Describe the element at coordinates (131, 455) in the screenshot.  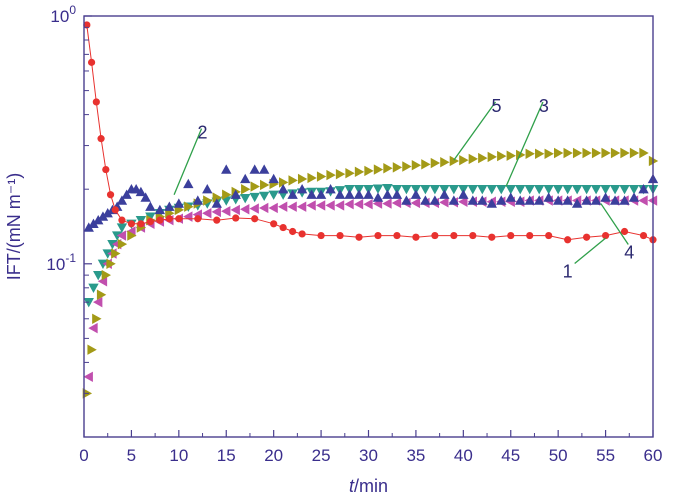
I see `x-tick-label: 5` at that location.